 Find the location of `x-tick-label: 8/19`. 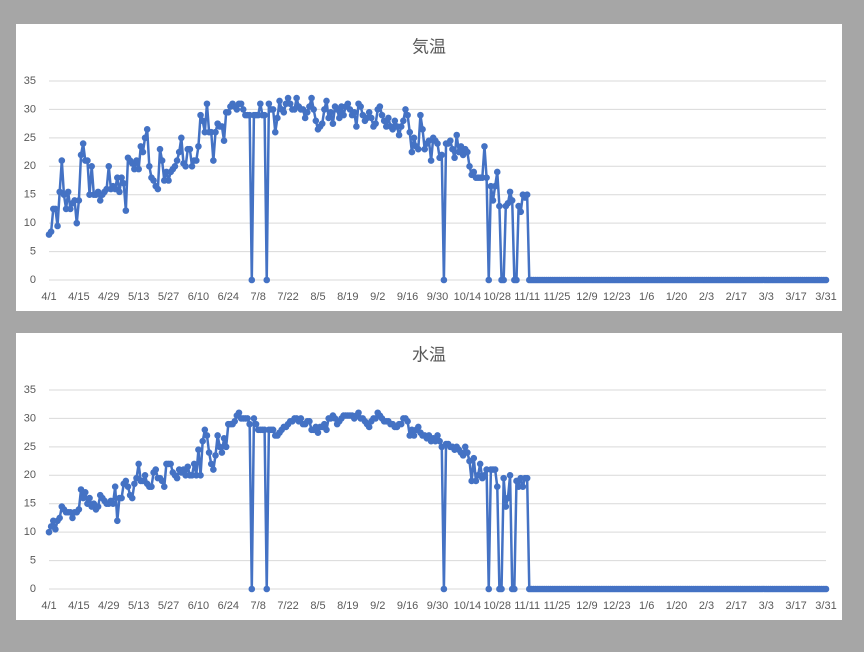

x-tick-label: 8/19 is located at coordinates (347, 297).